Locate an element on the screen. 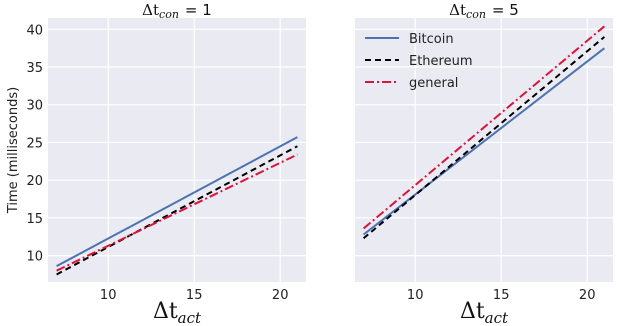  y-tick-label: 35 is located at coordinates (34, 68).